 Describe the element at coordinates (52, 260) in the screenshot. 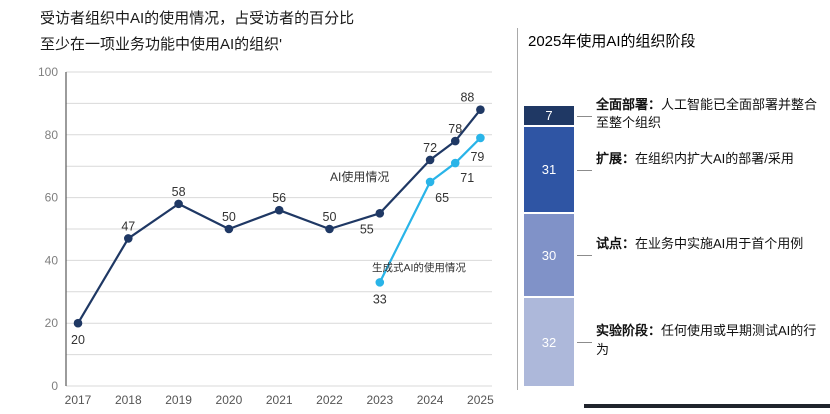

I see `y-tick-label: 40` at that location.